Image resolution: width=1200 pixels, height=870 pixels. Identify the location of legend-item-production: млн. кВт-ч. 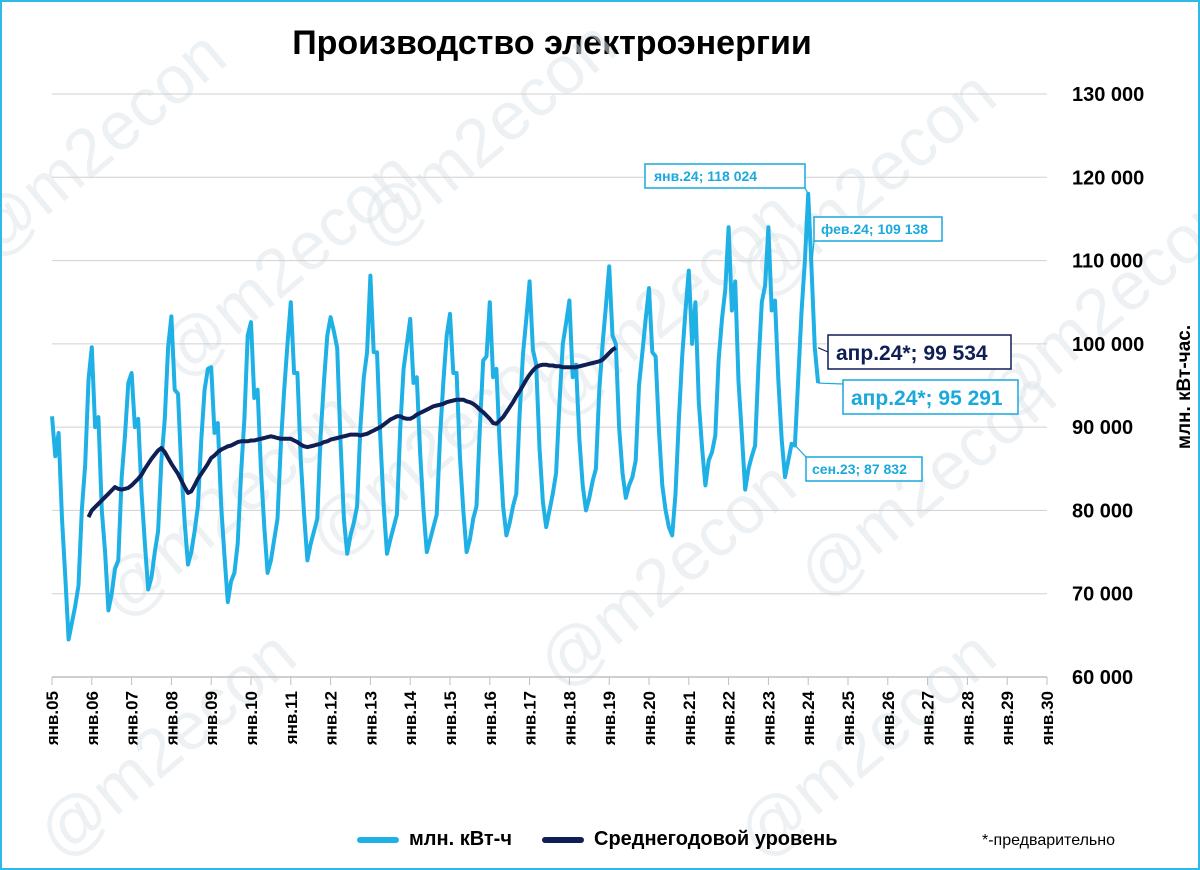
(434, 839).